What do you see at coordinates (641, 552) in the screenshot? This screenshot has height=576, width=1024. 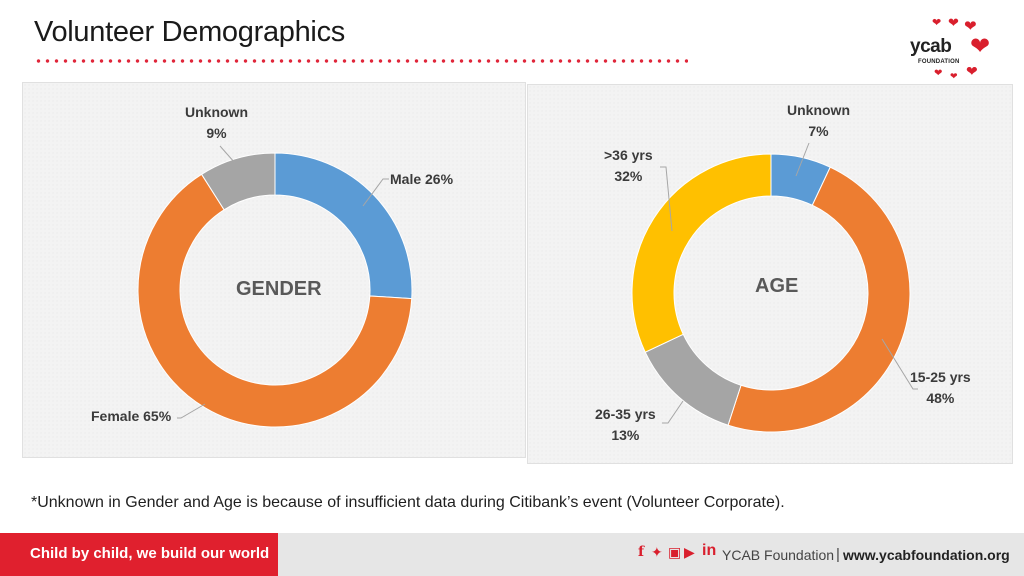 I see `facebook-icon: f` at bounding box center [641, 552].